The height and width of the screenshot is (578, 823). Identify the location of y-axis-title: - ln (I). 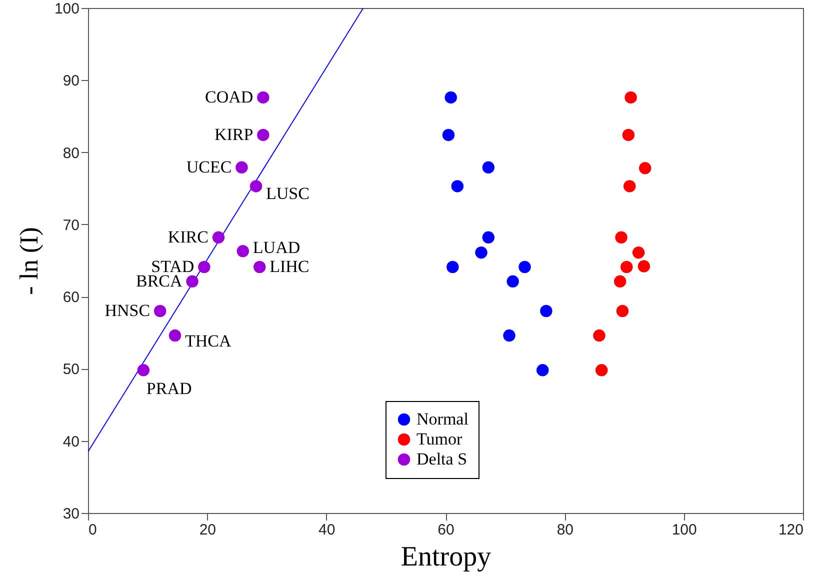
(29, 261).